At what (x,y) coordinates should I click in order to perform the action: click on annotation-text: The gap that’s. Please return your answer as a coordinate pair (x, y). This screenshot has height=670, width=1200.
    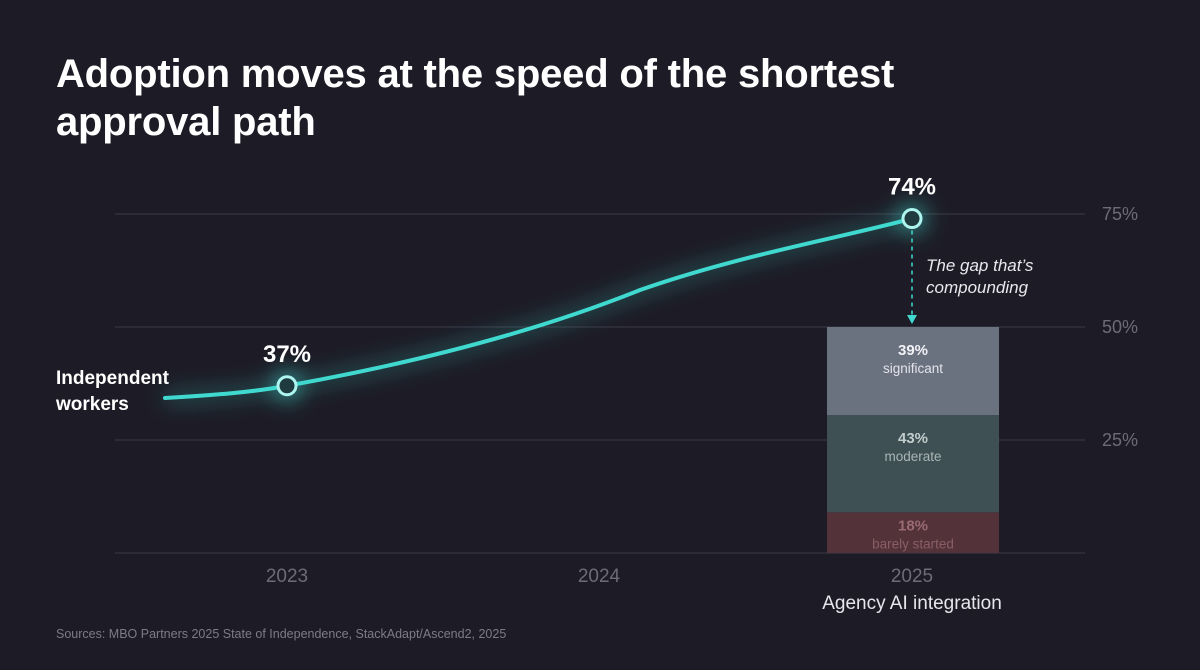
    Looking at the image, I should click on (980, 265).